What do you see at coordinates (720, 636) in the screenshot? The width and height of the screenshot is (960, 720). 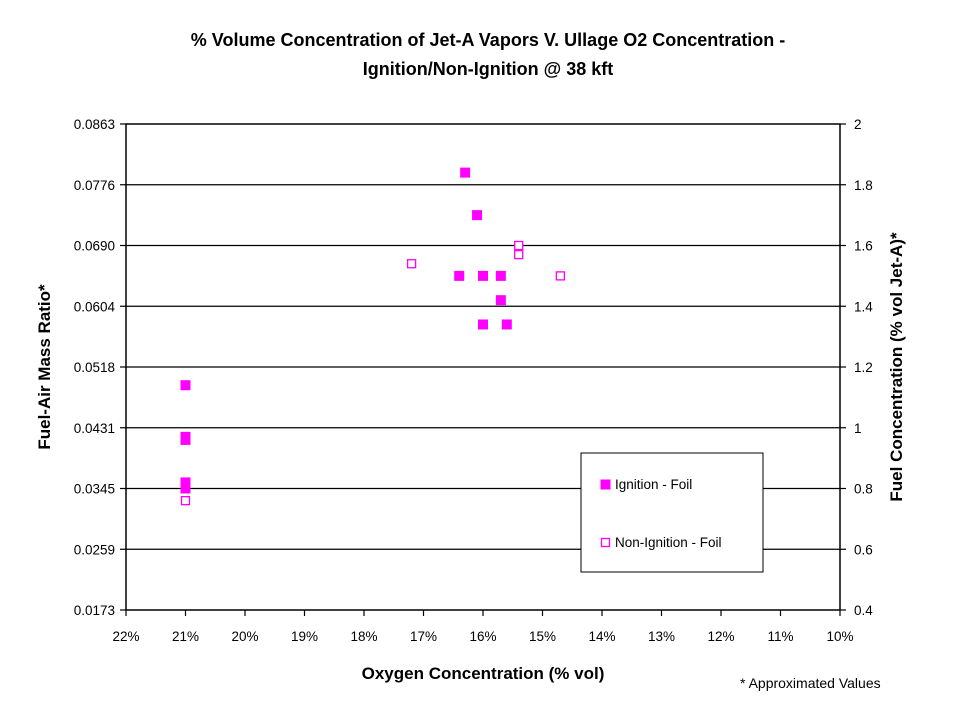 I see `x-tick-label: 12%` at bounding box center [720, 636].